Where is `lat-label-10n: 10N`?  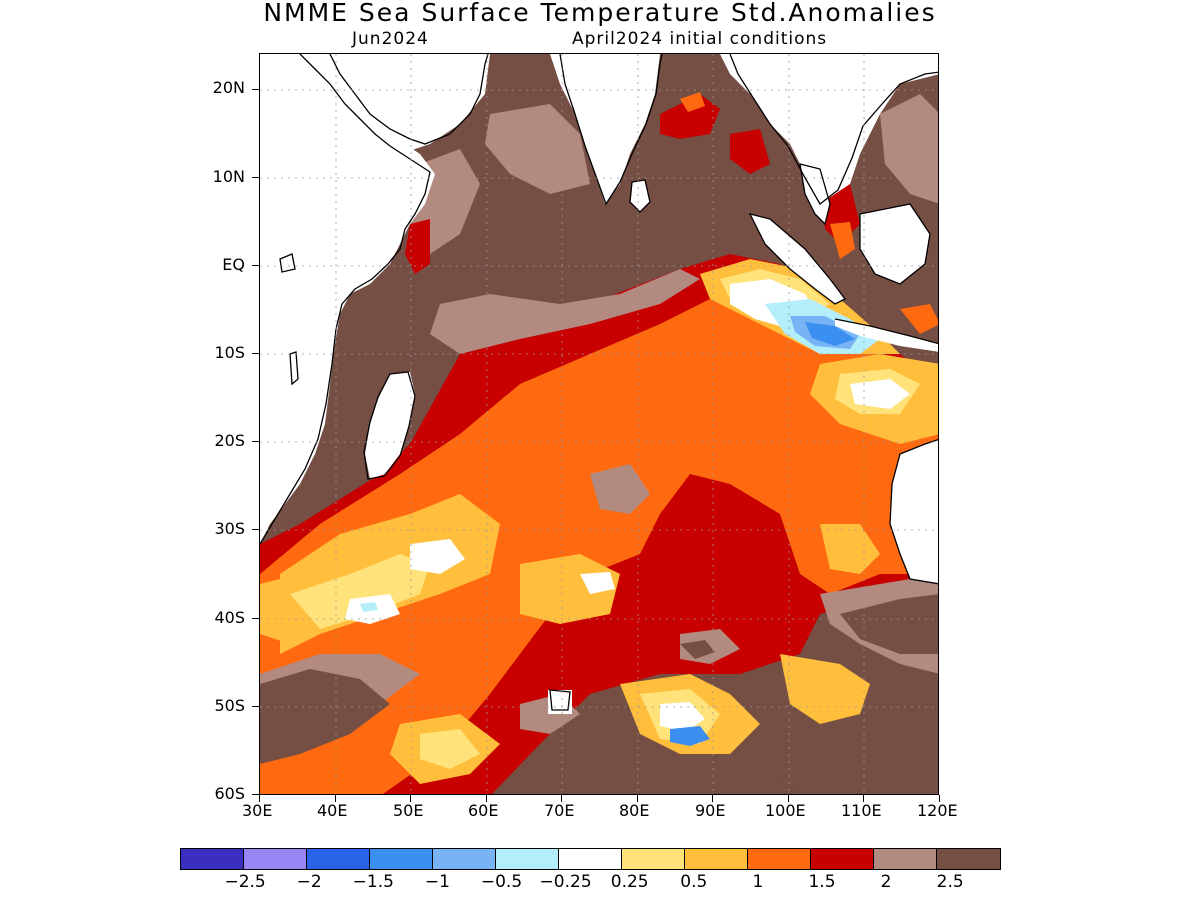
lat-label-10n: 10N is located at coordinates (228, 176).